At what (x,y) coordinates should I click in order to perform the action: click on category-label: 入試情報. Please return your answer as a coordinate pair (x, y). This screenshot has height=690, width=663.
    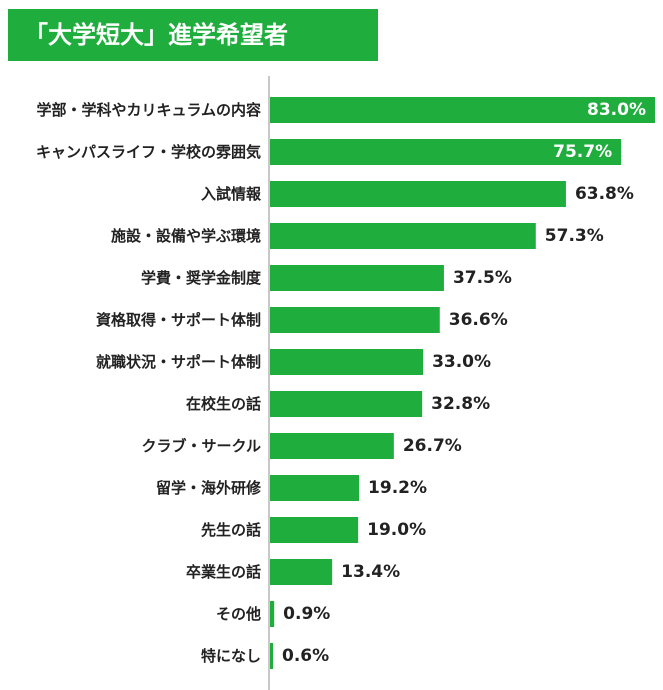
    Looking at the image, I should click on (231, 194).